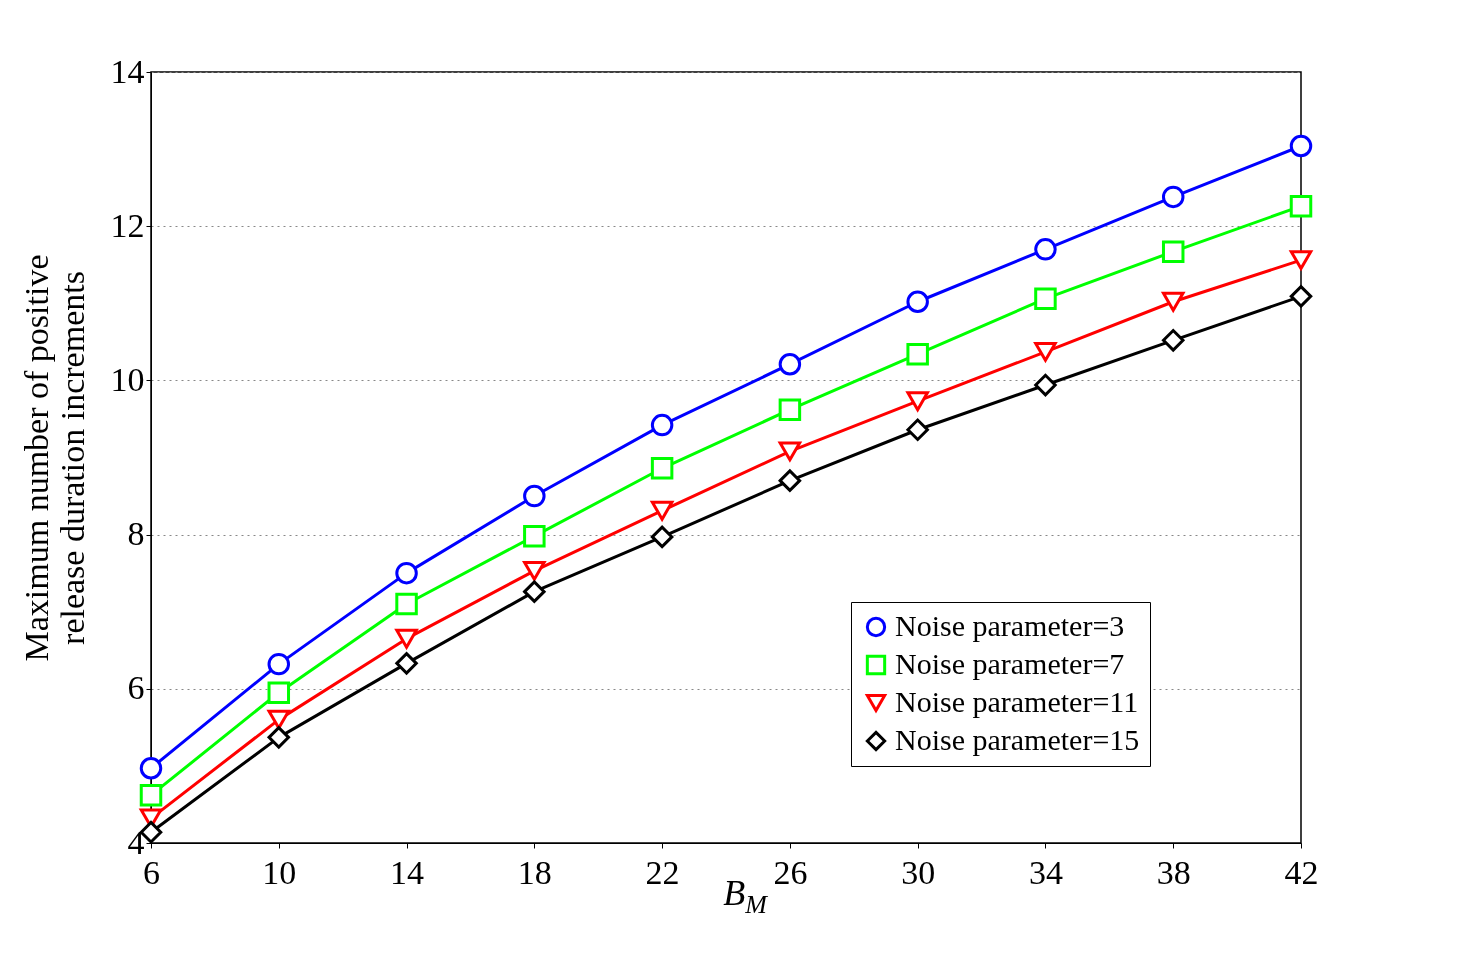 The width and height of the screenshot is (1484, 953). Describe the element at coordinates (127, 379) in the screenshot. I see `y-tick-label: 10` at that location.